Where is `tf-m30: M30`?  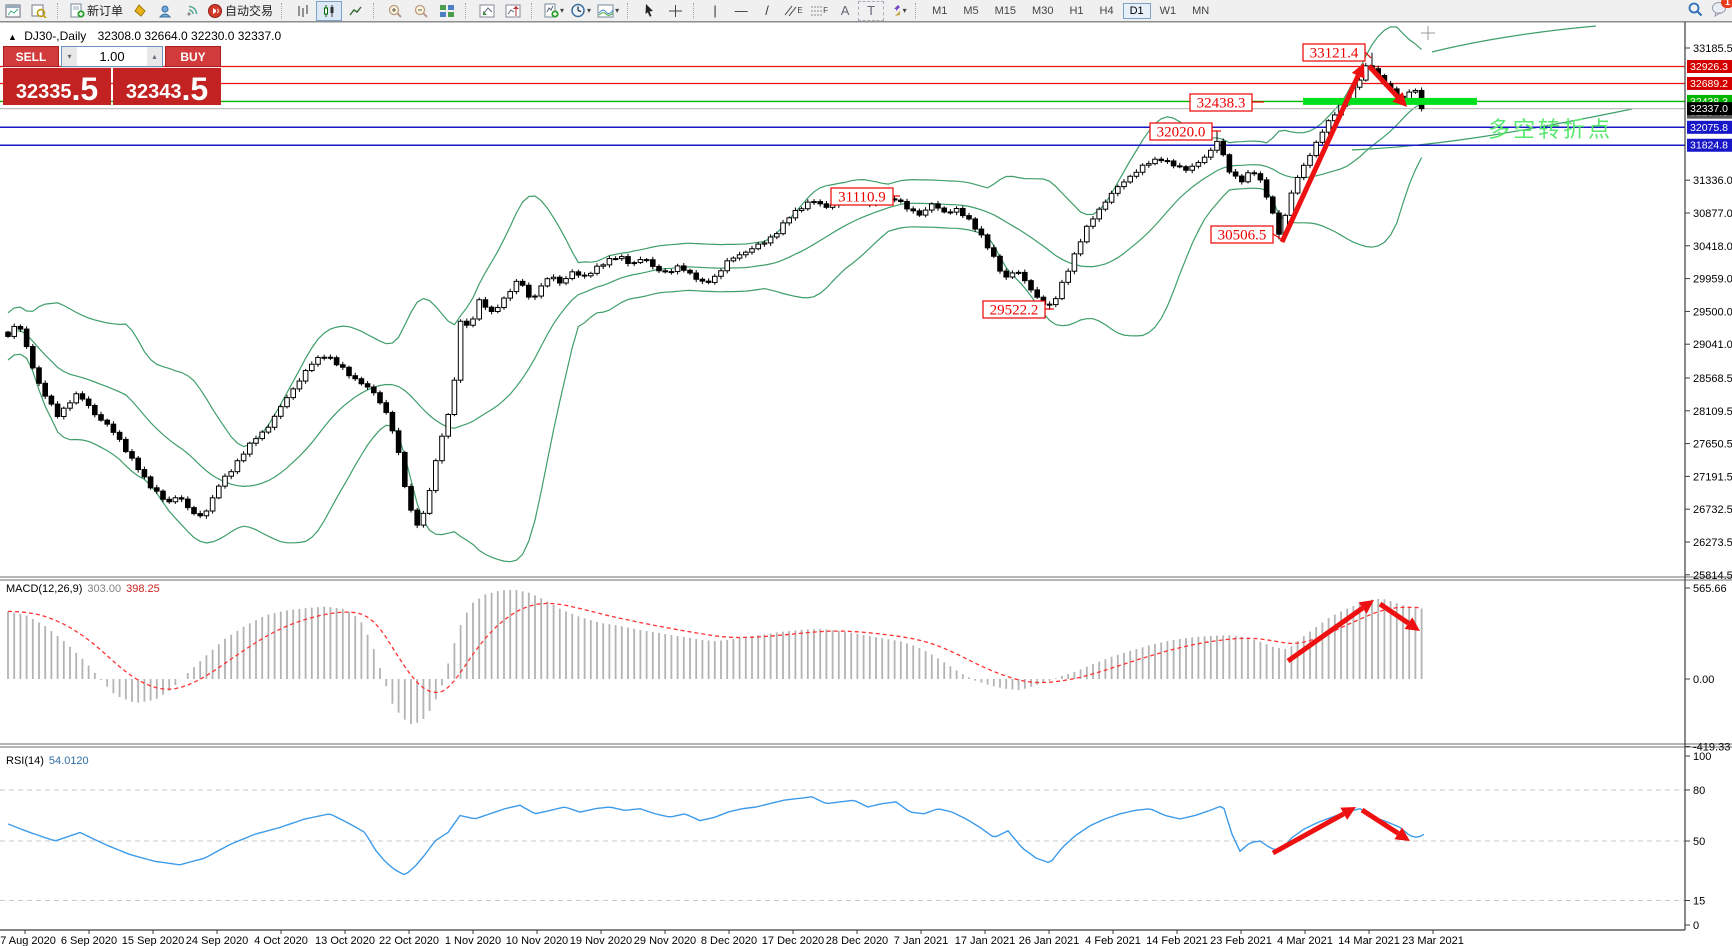 tf-m30: M30 is located at coordinates (1043, 10).